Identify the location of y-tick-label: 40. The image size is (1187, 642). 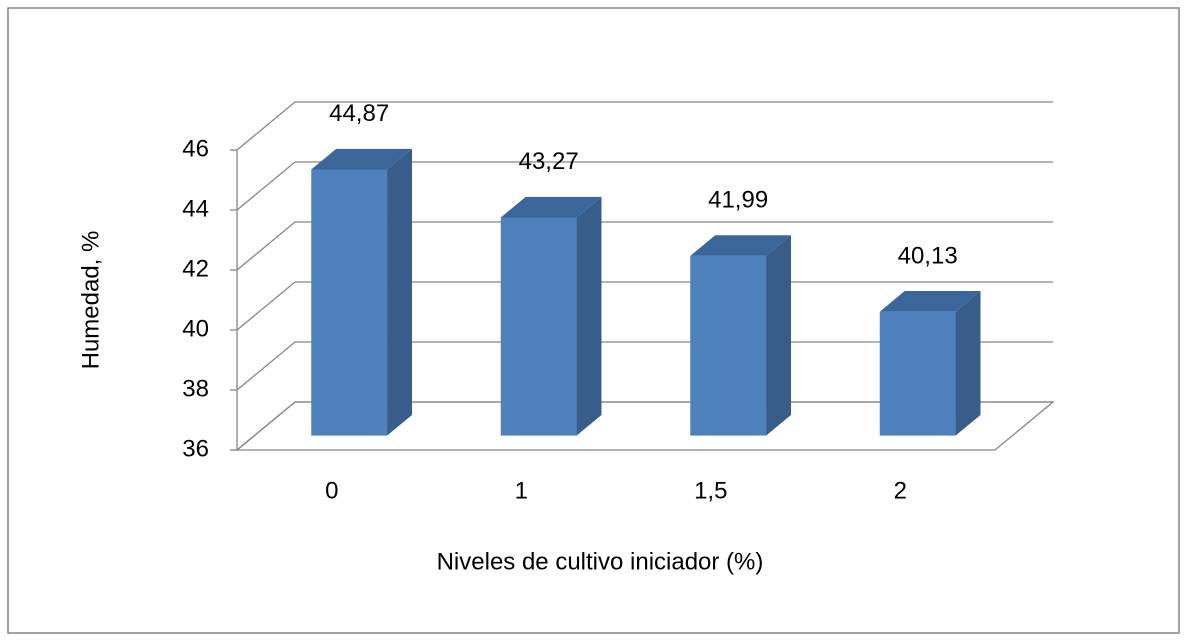
(195, 328).